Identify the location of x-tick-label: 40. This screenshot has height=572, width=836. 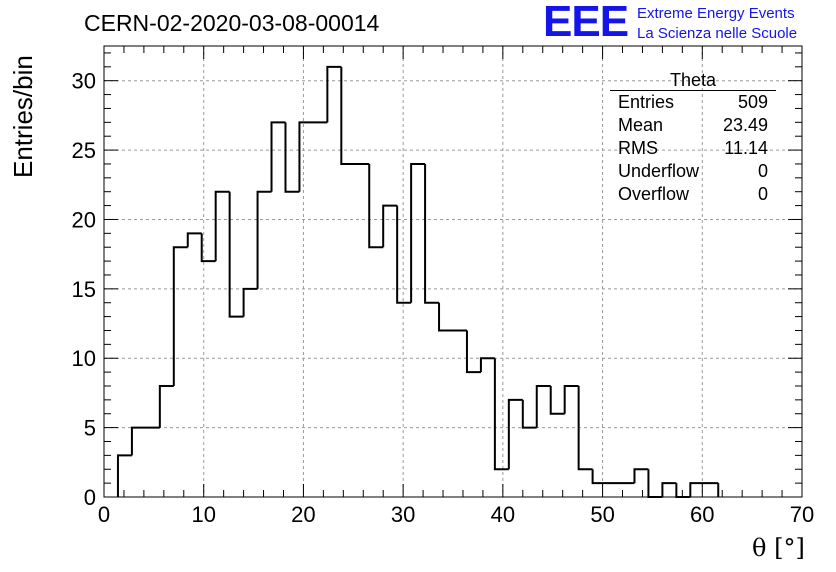
(503, 514).